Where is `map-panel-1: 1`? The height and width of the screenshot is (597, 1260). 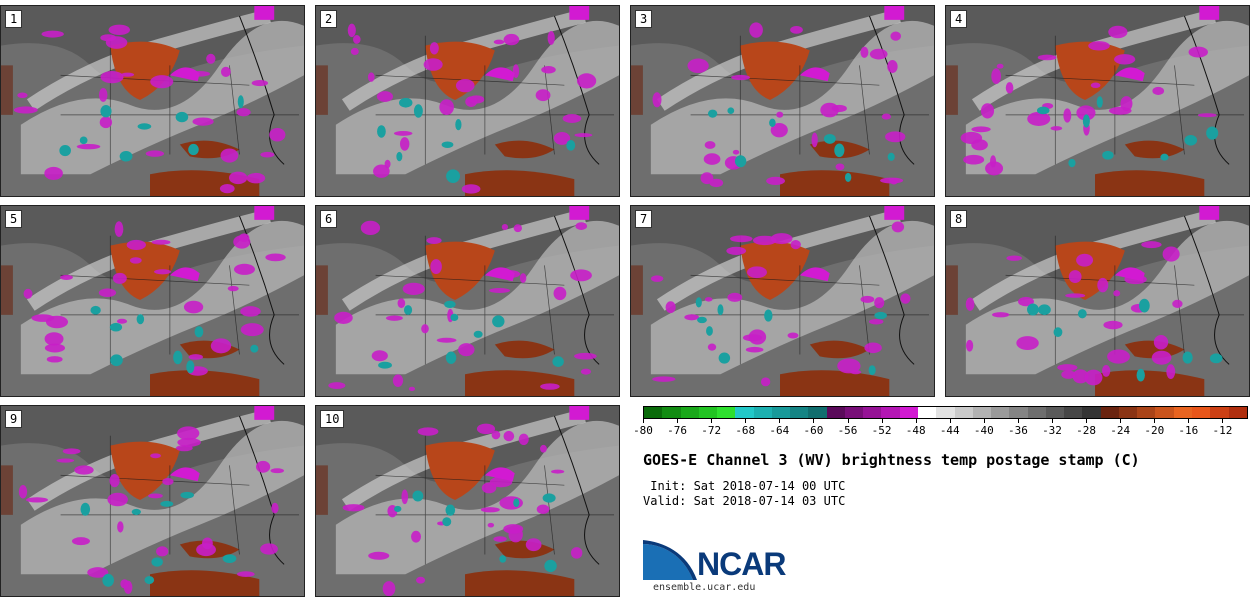 map-panel-1: 1 is located at coordinates (152, 101).